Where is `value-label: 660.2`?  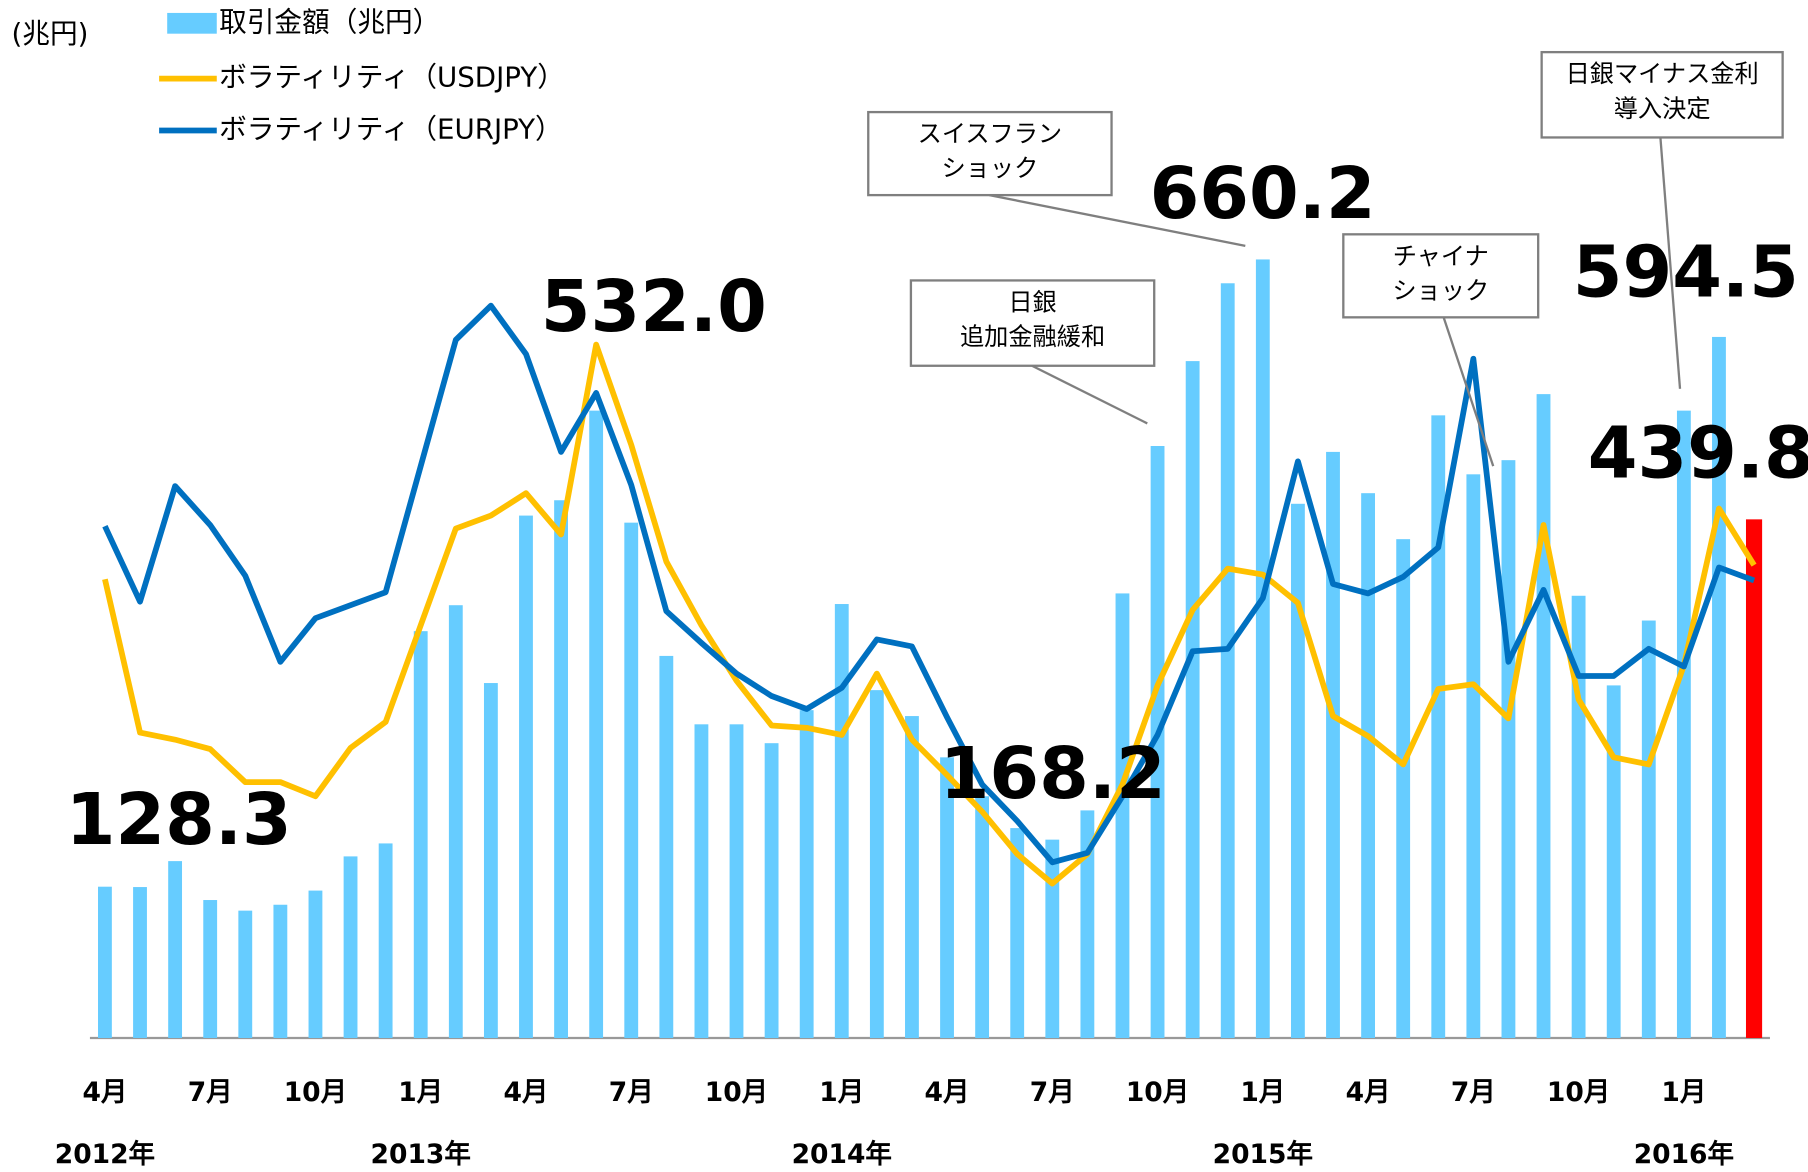
value-label: 660.2 is located at coordinates (1263, 193).